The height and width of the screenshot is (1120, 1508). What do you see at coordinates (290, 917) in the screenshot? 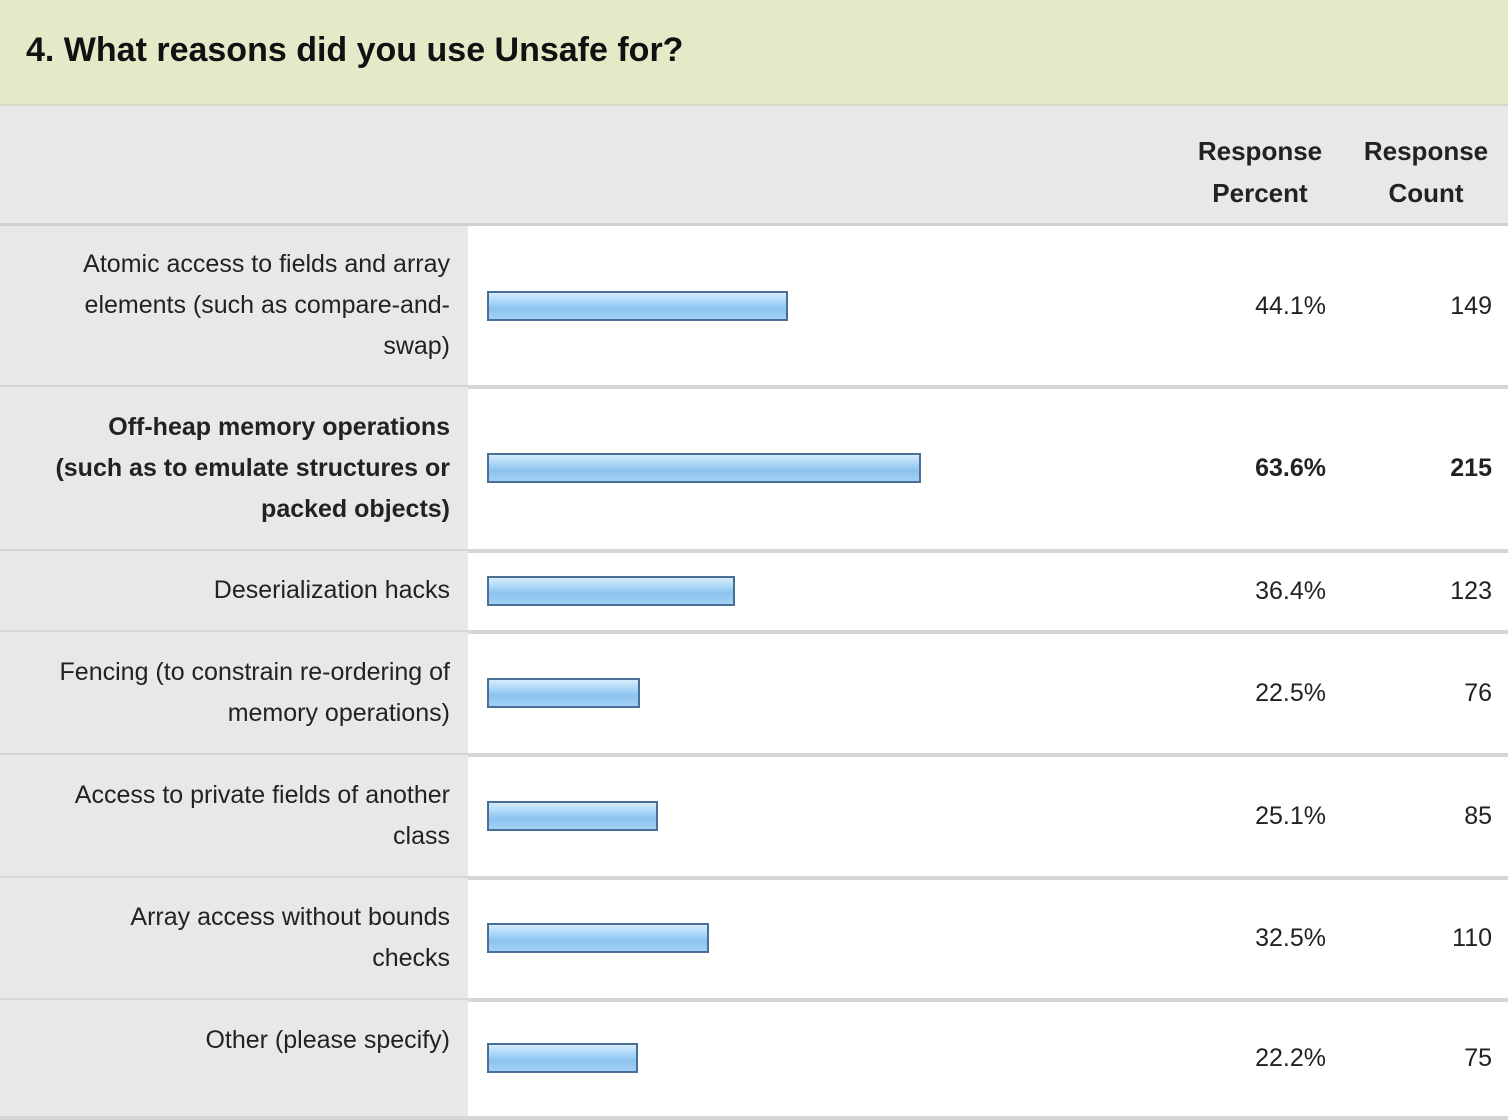
I see `row-label-line: Array access without bounds` at bounding box center [290, 917].